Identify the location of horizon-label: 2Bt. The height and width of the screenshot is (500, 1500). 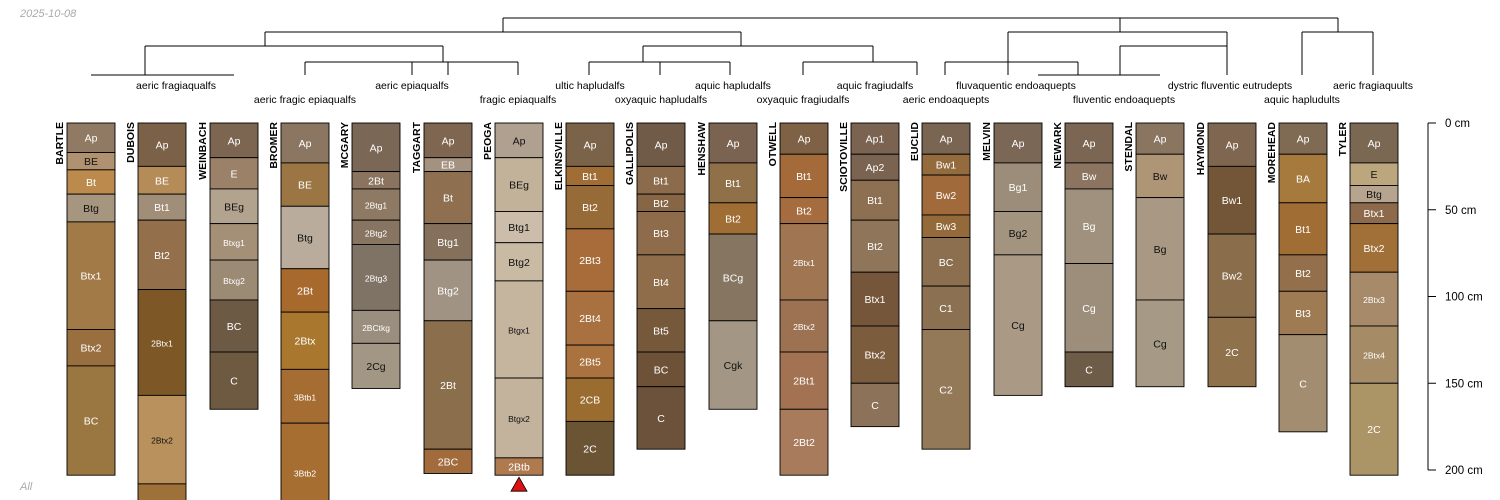
(376, 181).